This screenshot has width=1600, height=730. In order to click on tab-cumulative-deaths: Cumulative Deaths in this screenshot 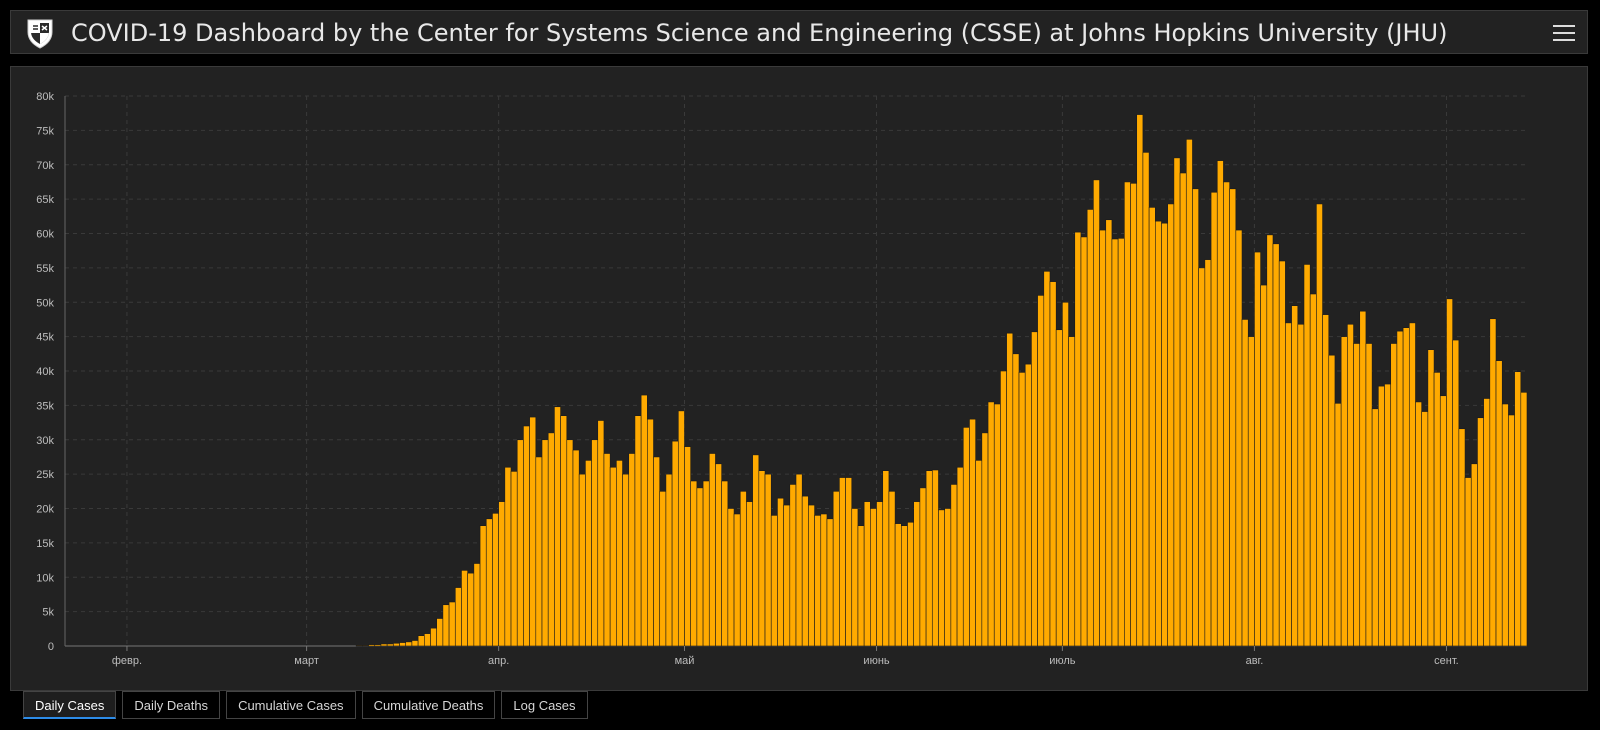, I will do `click(428, 705)`.